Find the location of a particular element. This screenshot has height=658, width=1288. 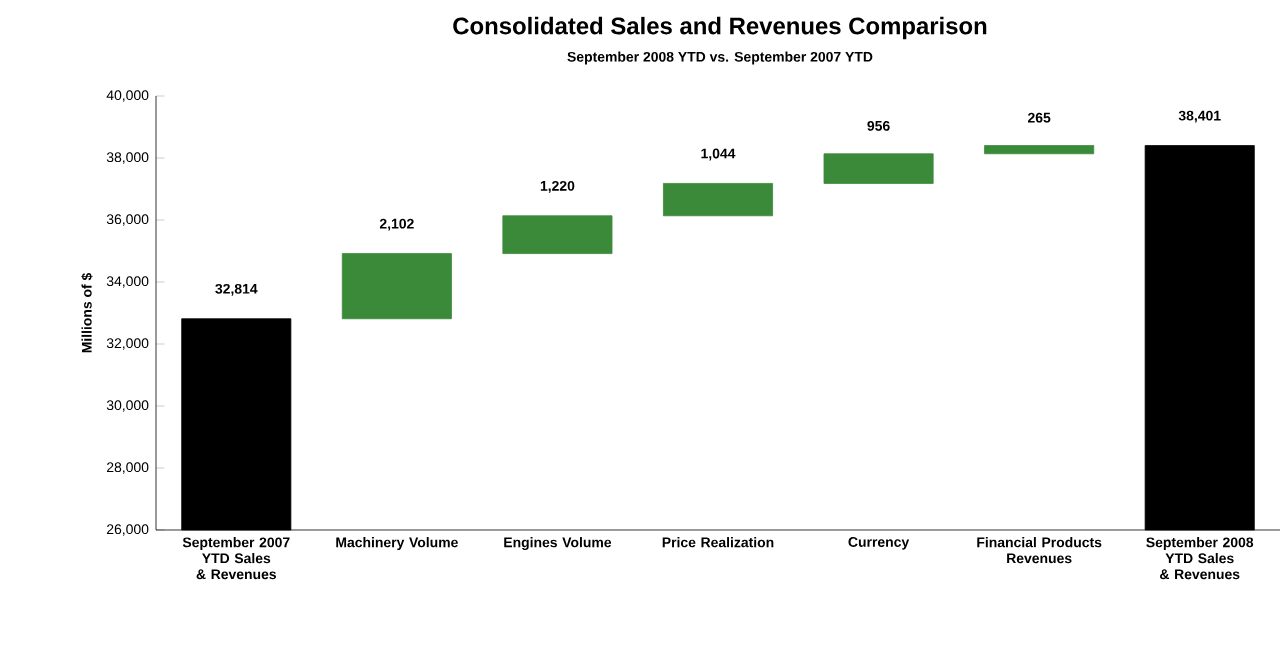

chart-title: Consolidated Sales and Revenues Comparison is located at coordinates (720, 28).